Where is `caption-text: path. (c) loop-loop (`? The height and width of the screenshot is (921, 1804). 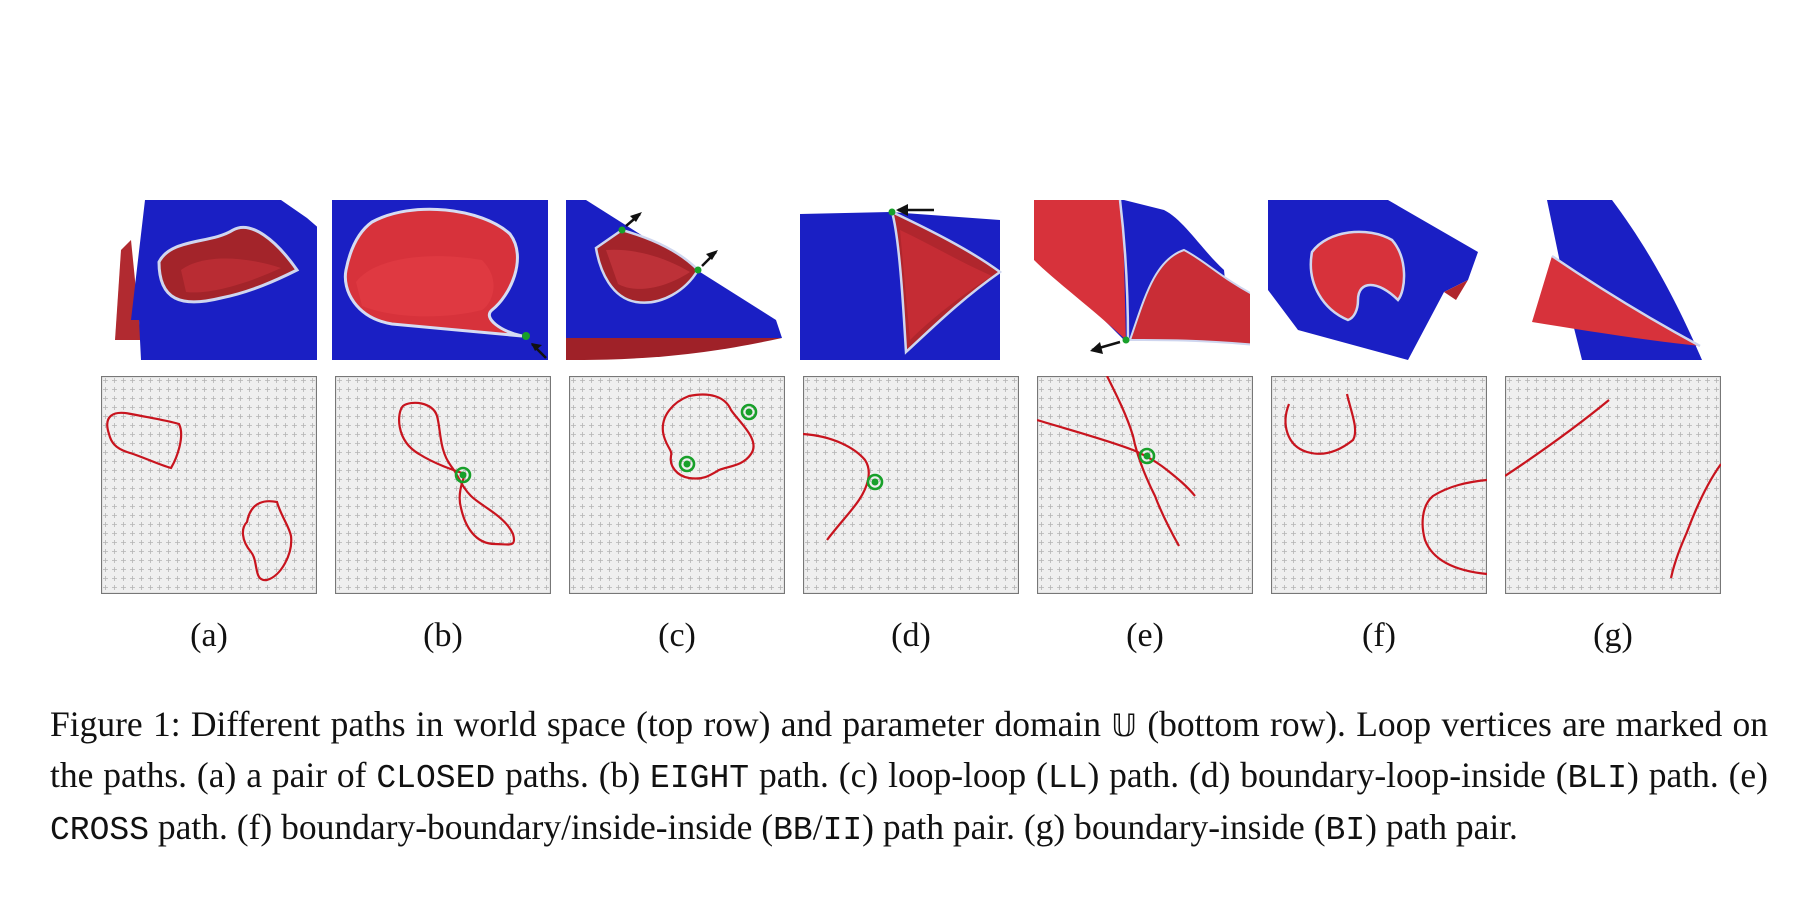
caption-text: path. (c) loop-loop ( is located at coordinates (898, 775).